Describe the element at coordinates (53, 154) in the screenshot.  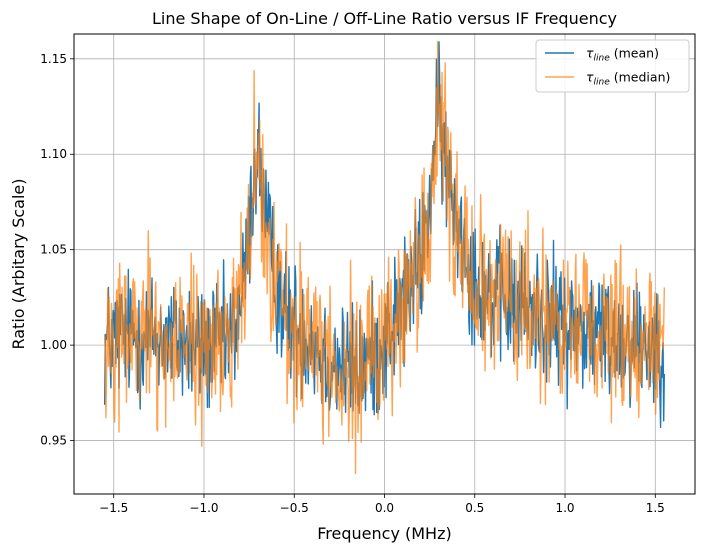
I see `y-tick-label: 1.10` at that location.